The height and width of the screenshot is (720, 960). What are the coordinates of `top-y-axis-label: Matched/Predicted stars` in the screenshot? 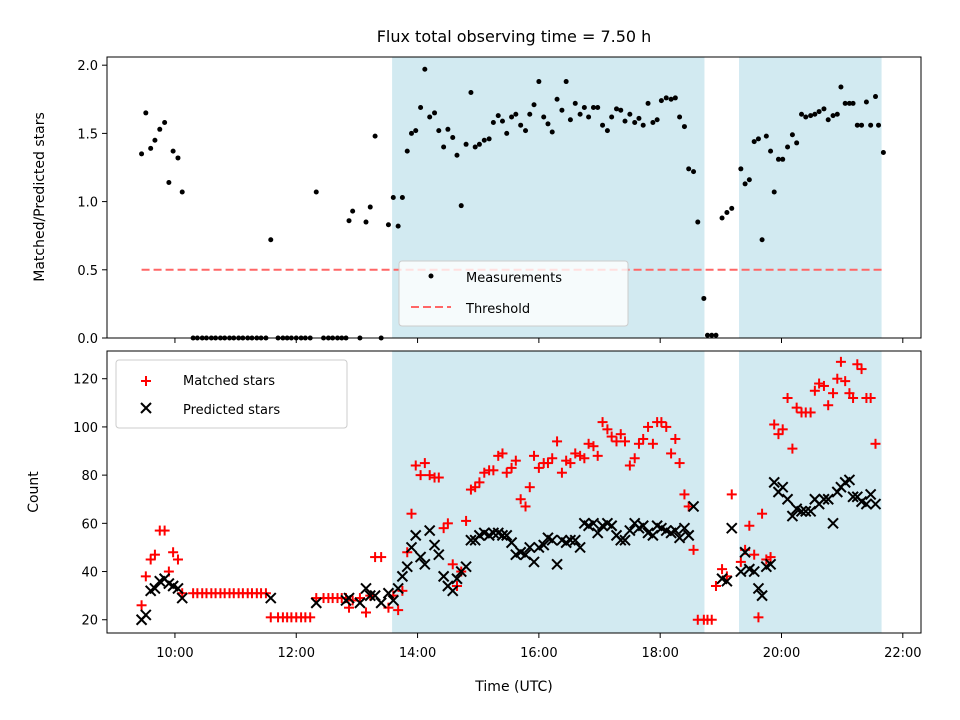 It's located at (40, 197).